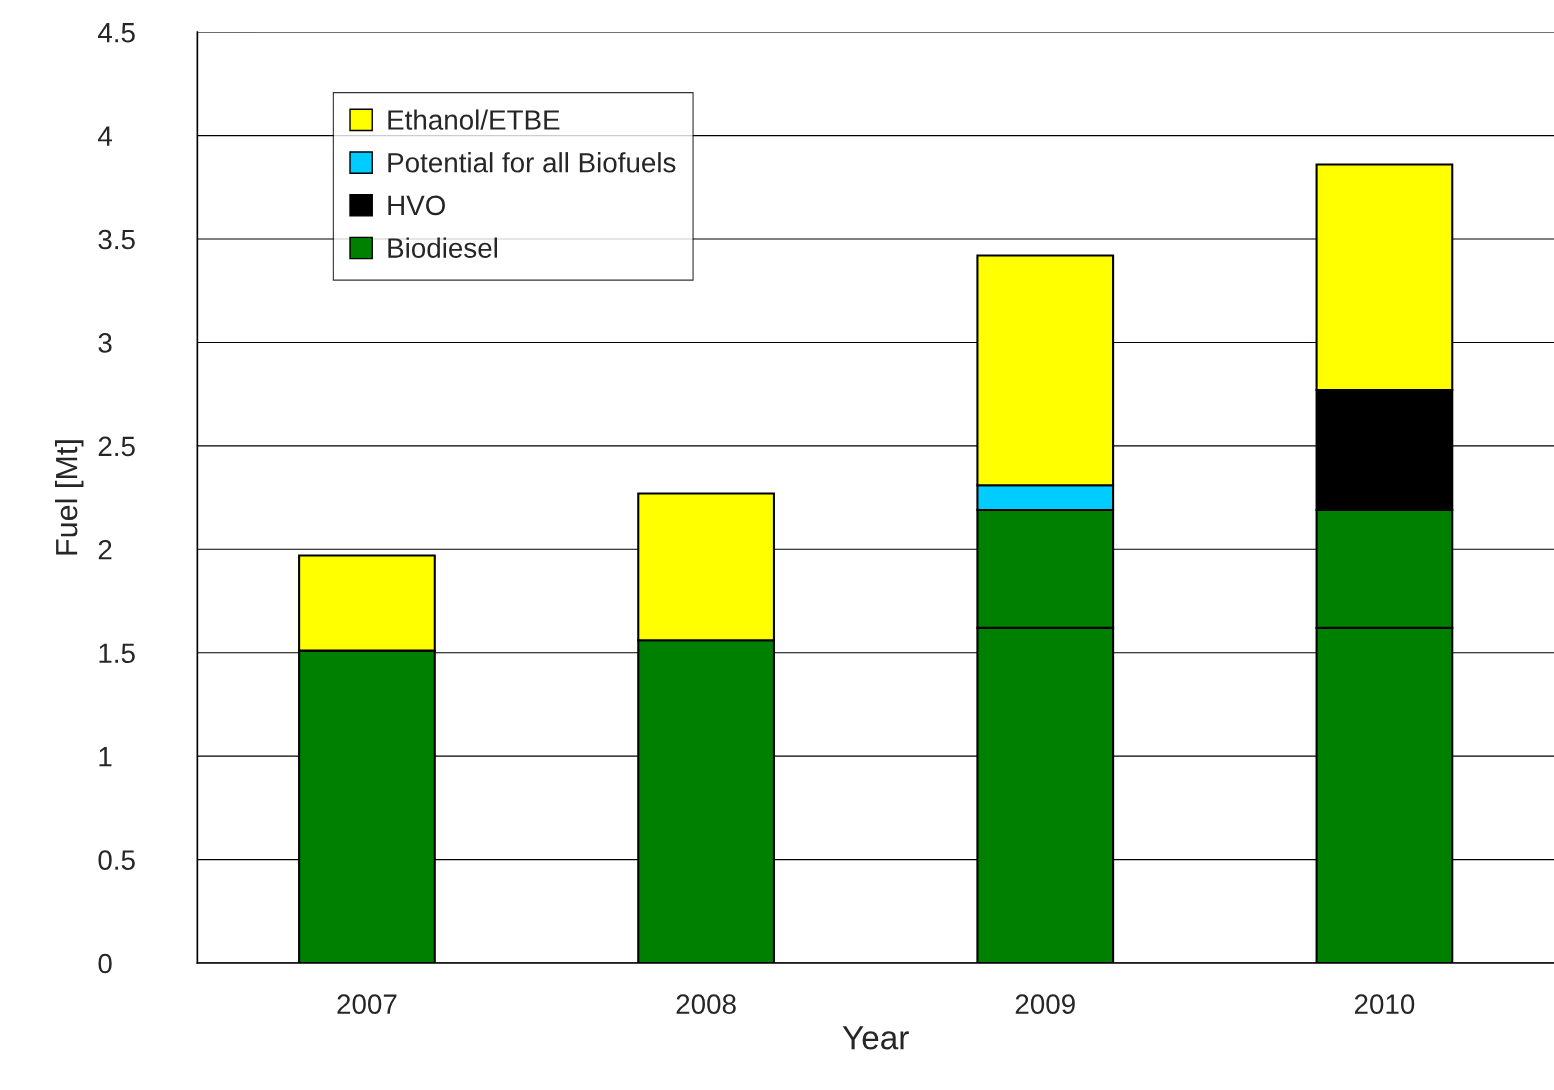 The image size is (1554, 1090). I want to click on y-tick-label: 2, so click(105, 549).